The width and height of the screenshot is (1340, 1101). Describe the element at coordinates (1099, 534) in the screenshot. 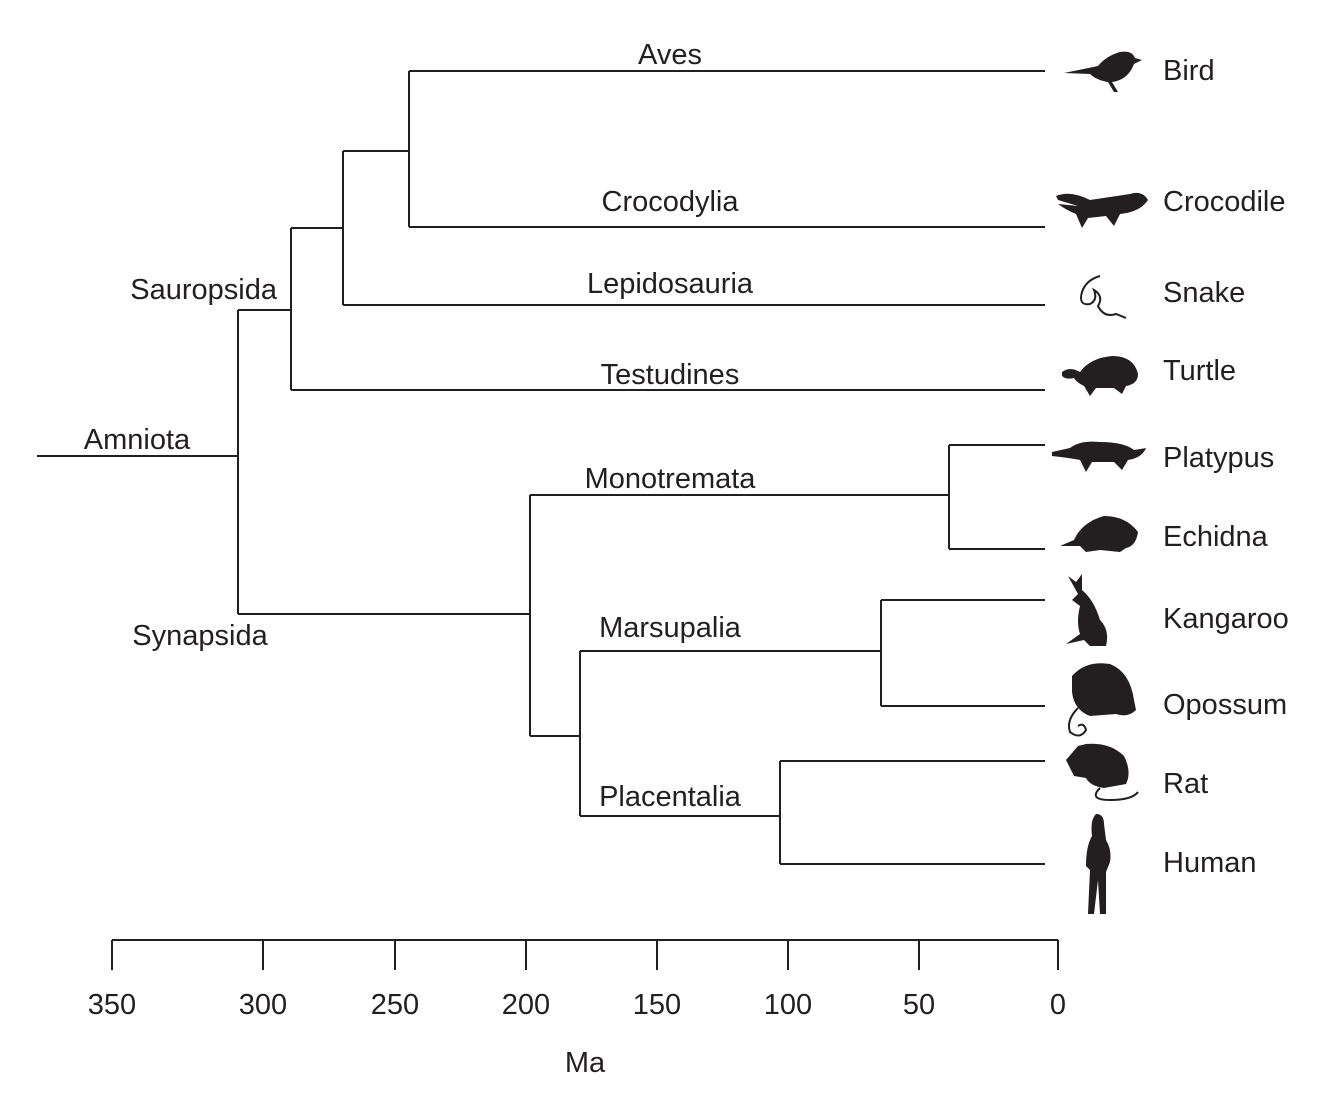

I see `echidna-icon` at that location.